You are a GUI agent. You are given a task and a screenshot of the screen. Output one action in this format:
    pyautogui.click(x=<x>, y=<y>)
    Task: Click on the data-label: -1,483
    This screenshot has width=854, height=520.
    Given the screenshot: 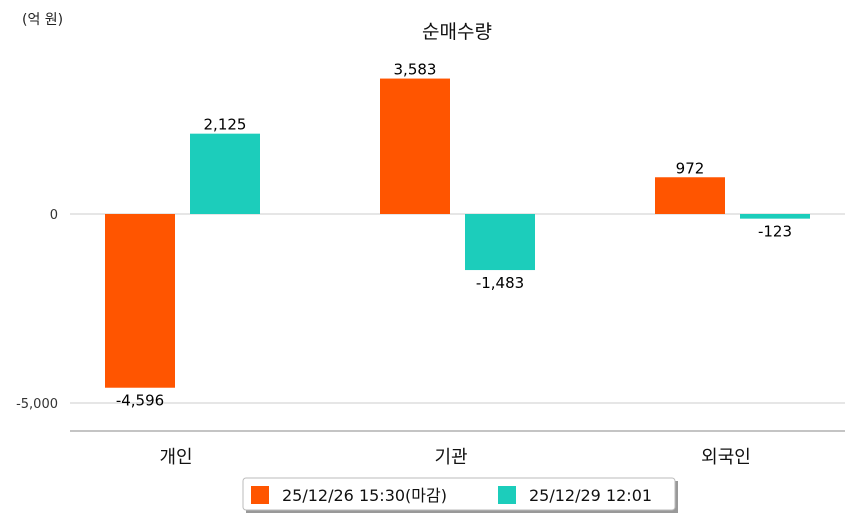 What is the action you would take?
    pyautogui.click(x=500, y=283)
    